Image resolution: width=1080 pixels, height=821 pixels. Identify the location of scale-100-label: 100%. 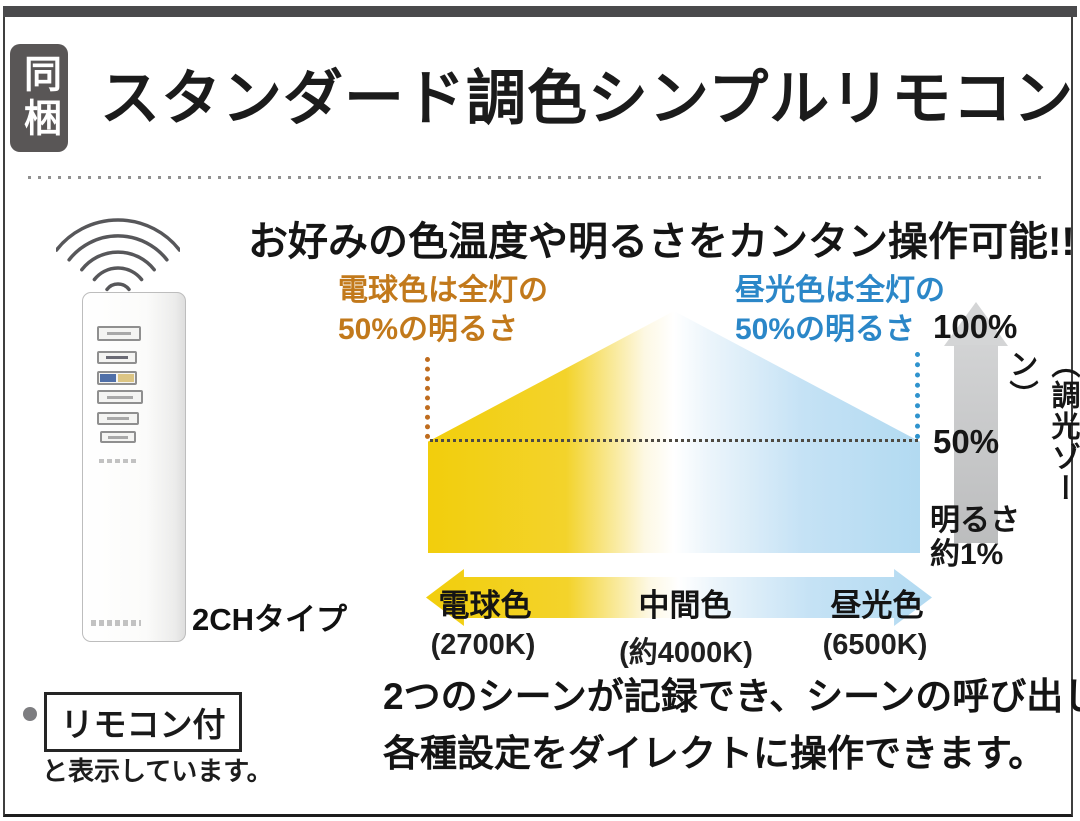
(975, 326).